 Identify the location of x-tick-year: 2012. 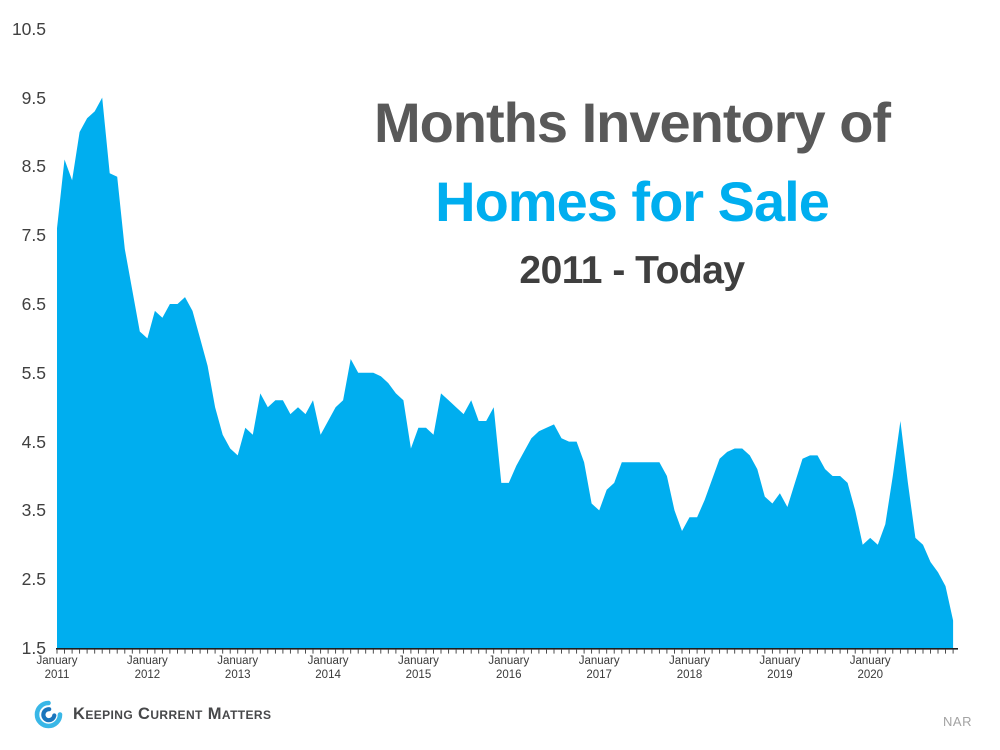
(147, 675).